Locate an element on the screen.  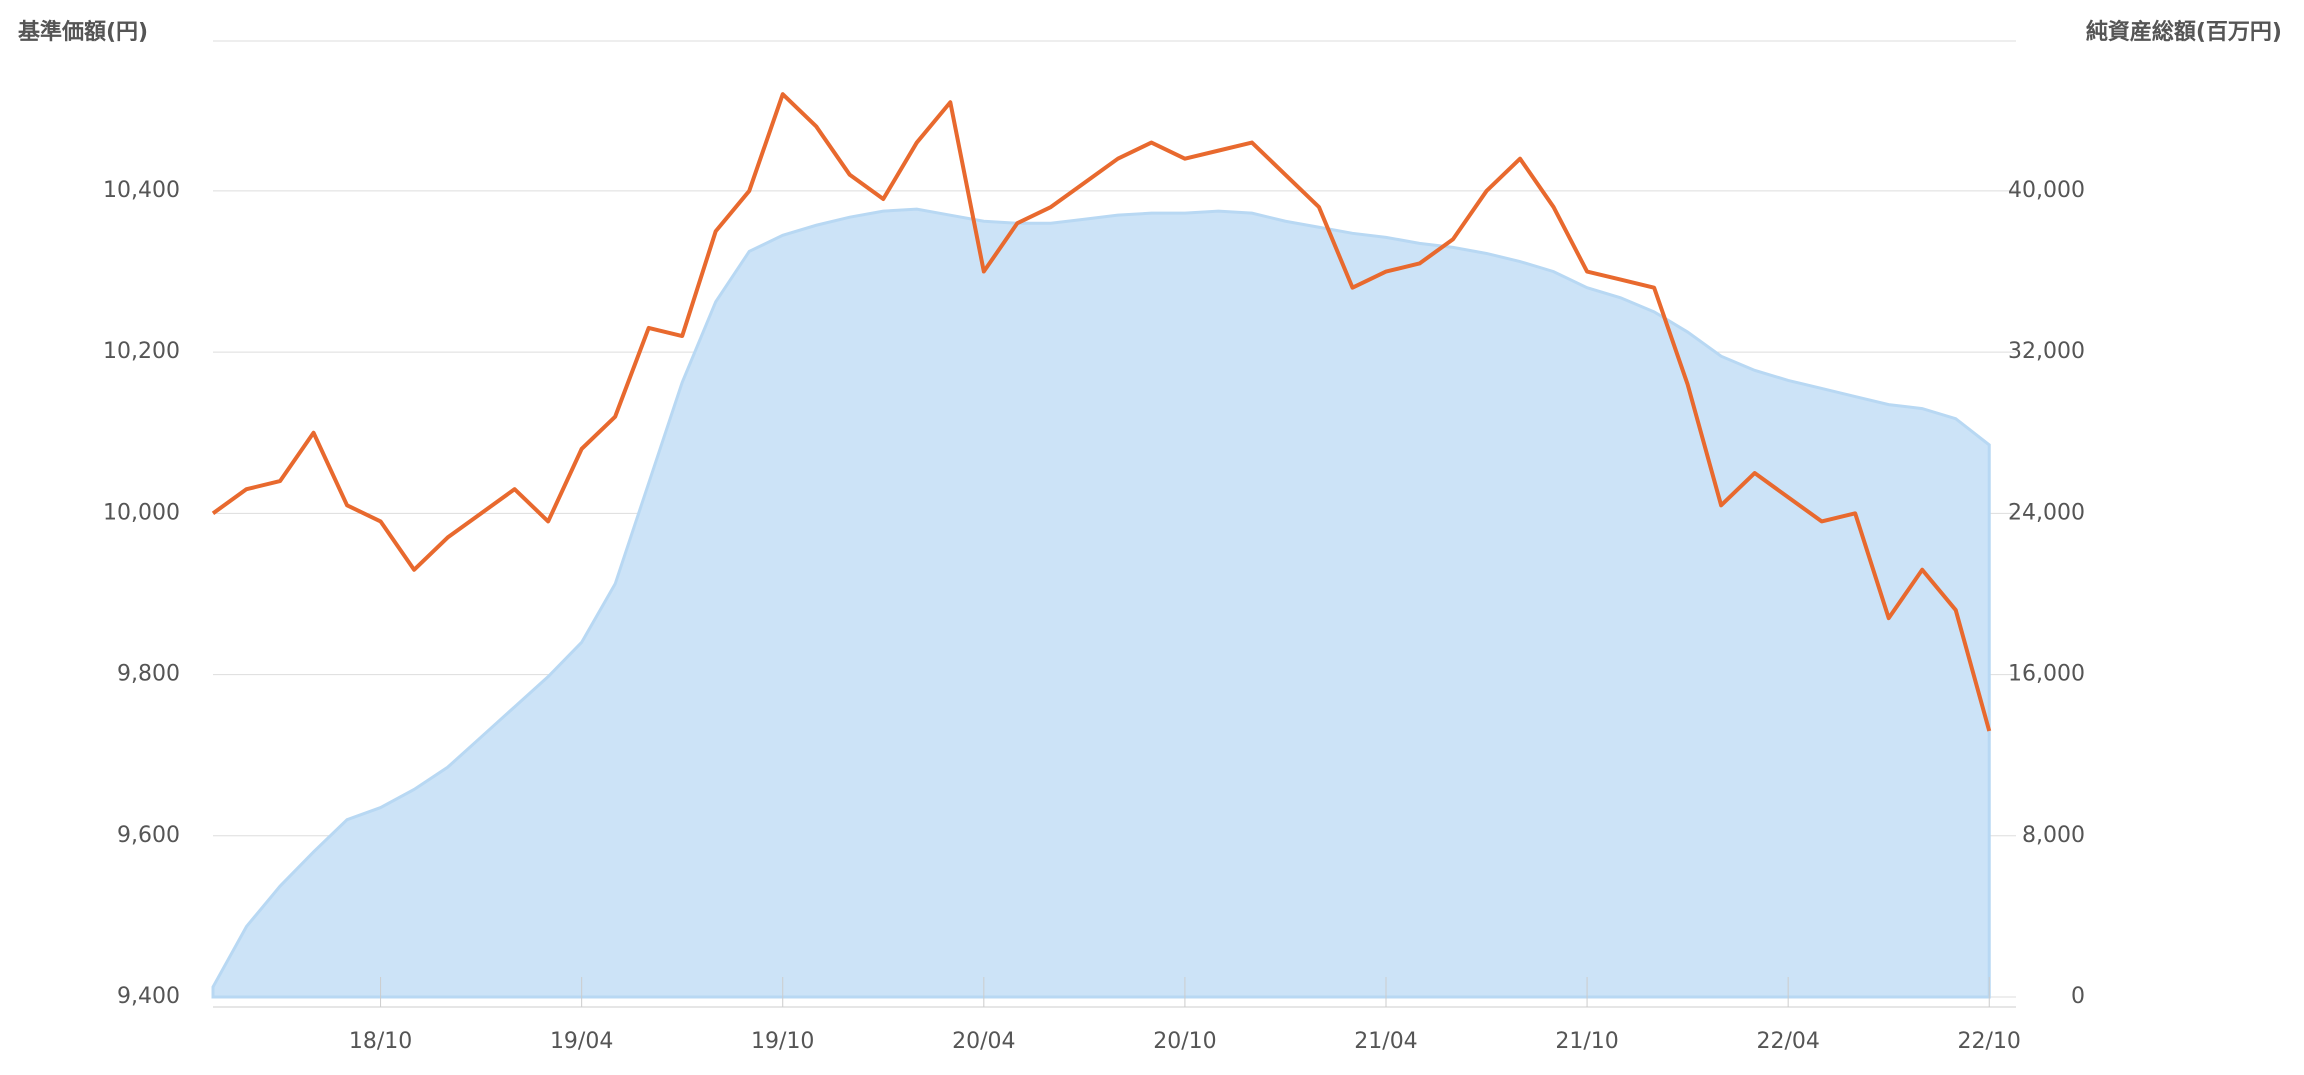
x-tick-label: 19/04 is located at coordinates (581, 1041).